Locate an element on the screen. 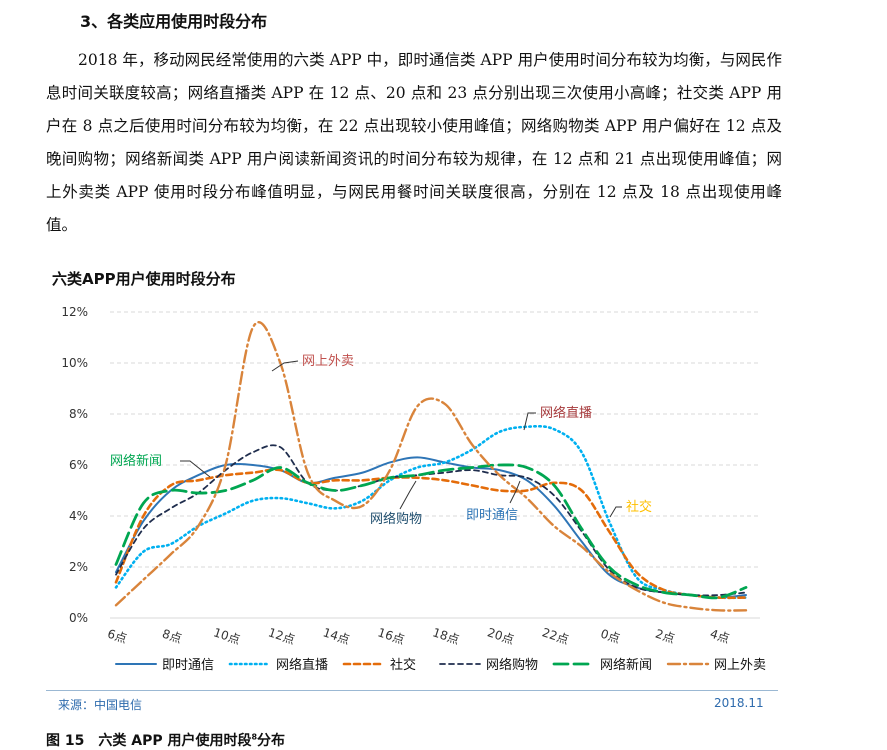  legend-label: 社交 is located at coordinates (403, 665).